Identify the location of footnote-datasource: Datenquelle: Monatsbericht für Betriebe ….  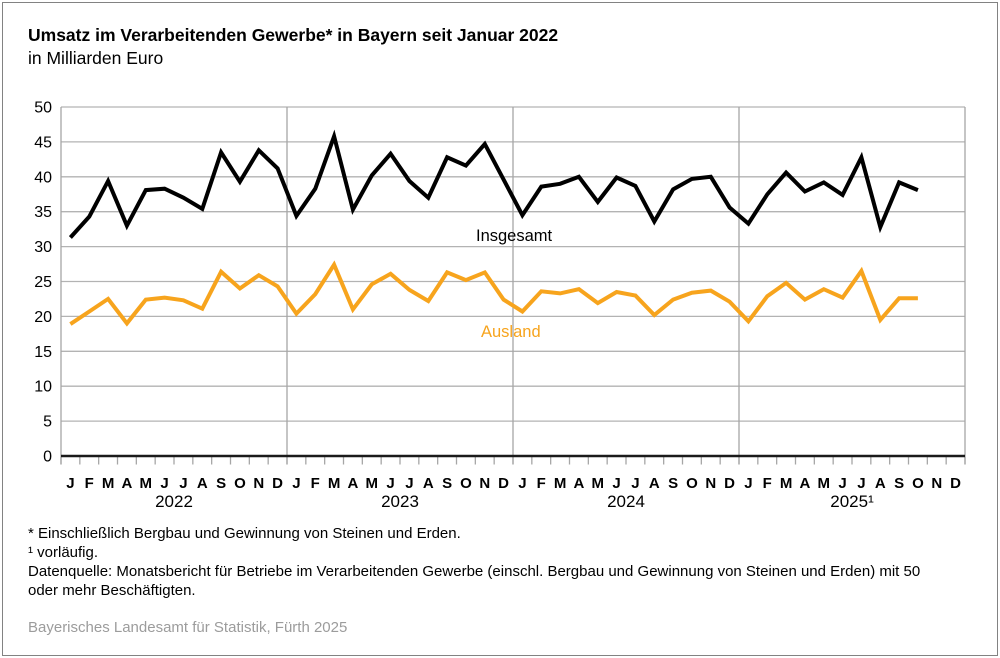
(474, 581).